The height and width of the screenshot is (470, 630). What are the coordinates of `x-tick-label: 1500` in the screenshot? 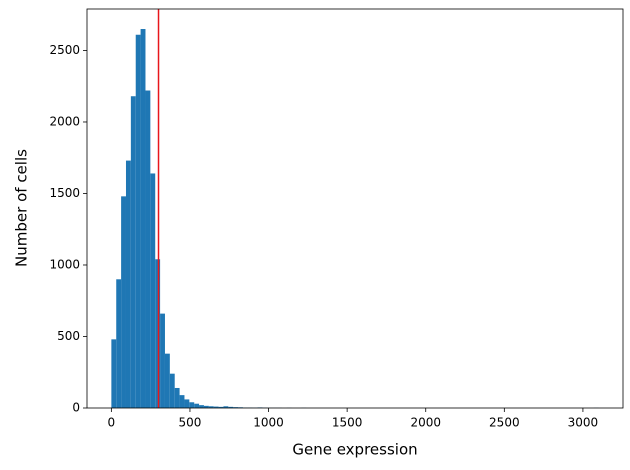 It's located at (347, 423).